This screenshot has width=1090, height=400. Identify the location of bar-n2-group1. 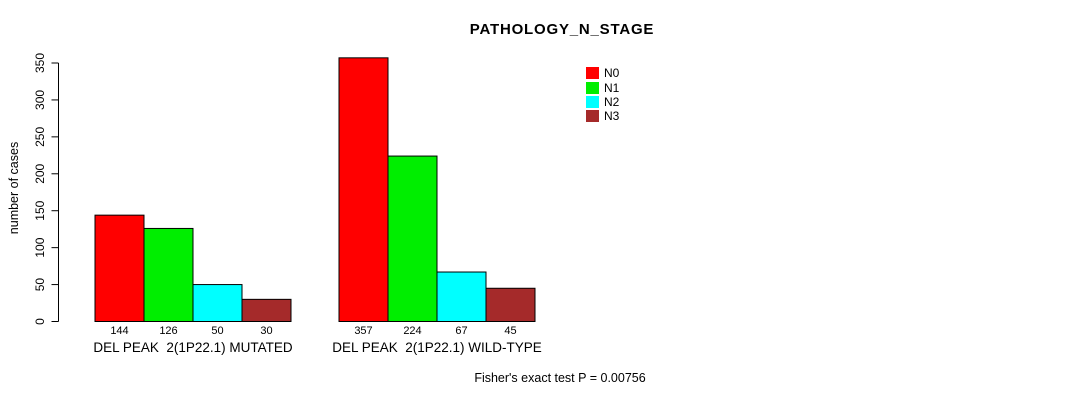
(461, 297).